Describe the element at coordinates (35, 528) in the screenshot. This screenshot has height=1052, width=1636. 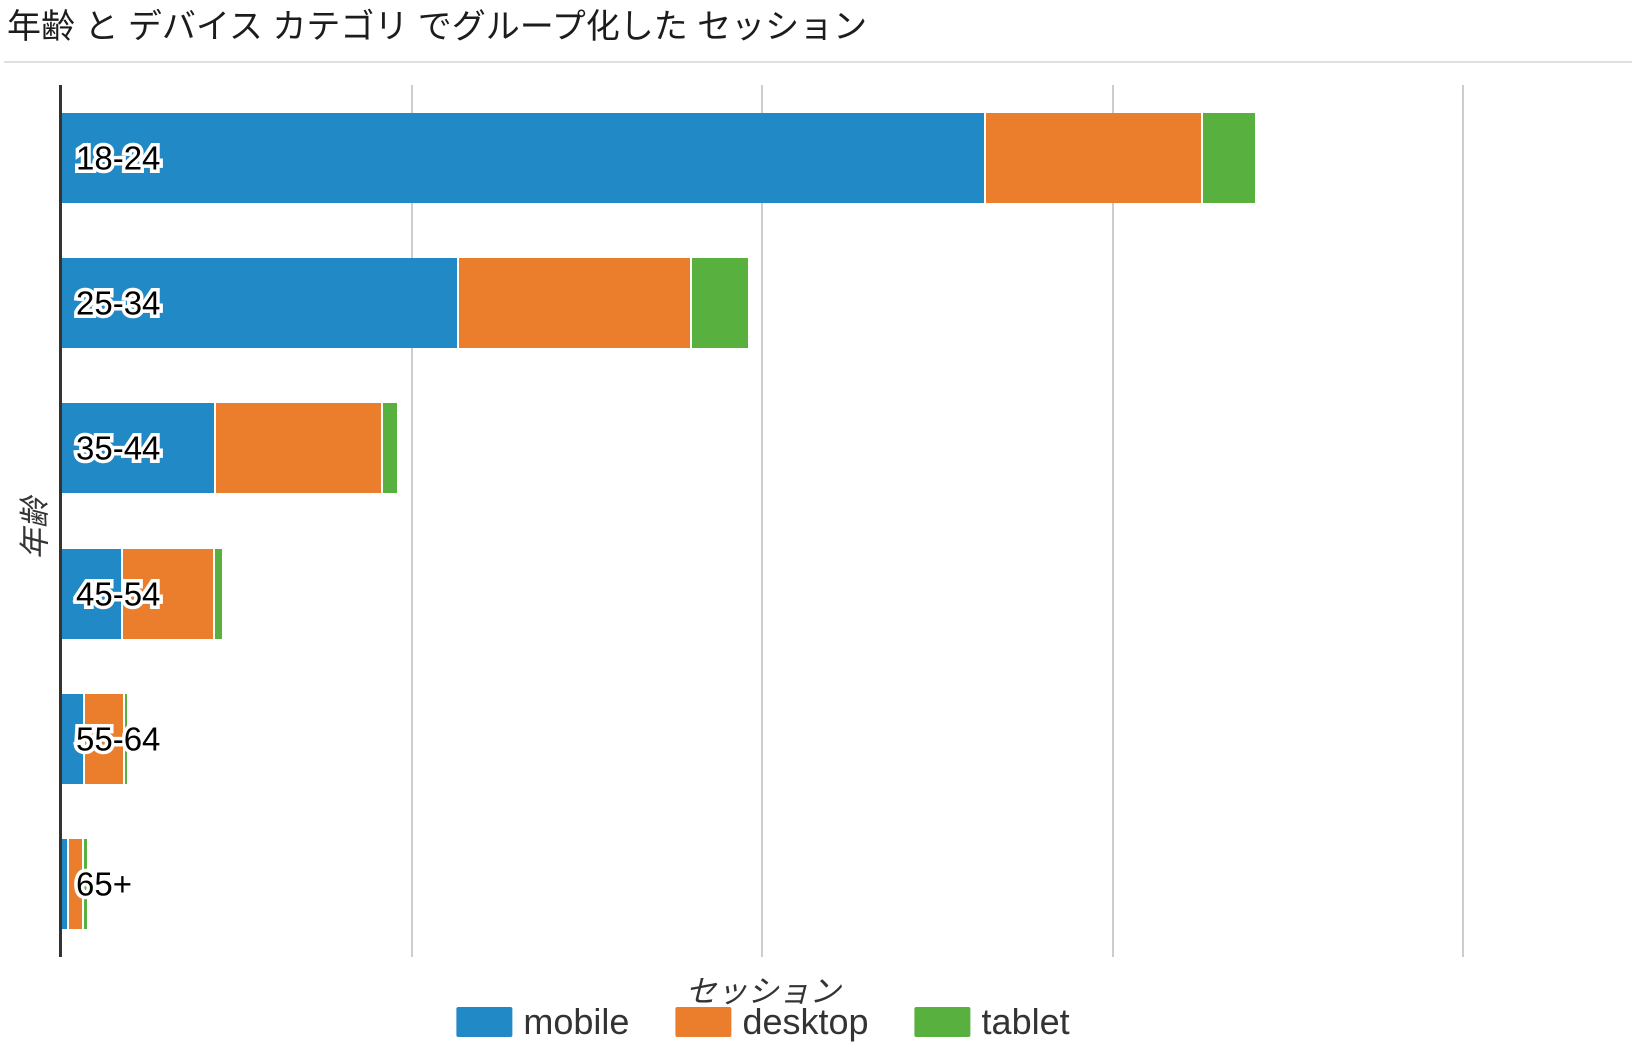
I see `y-axis-title: 年齢` at that location.